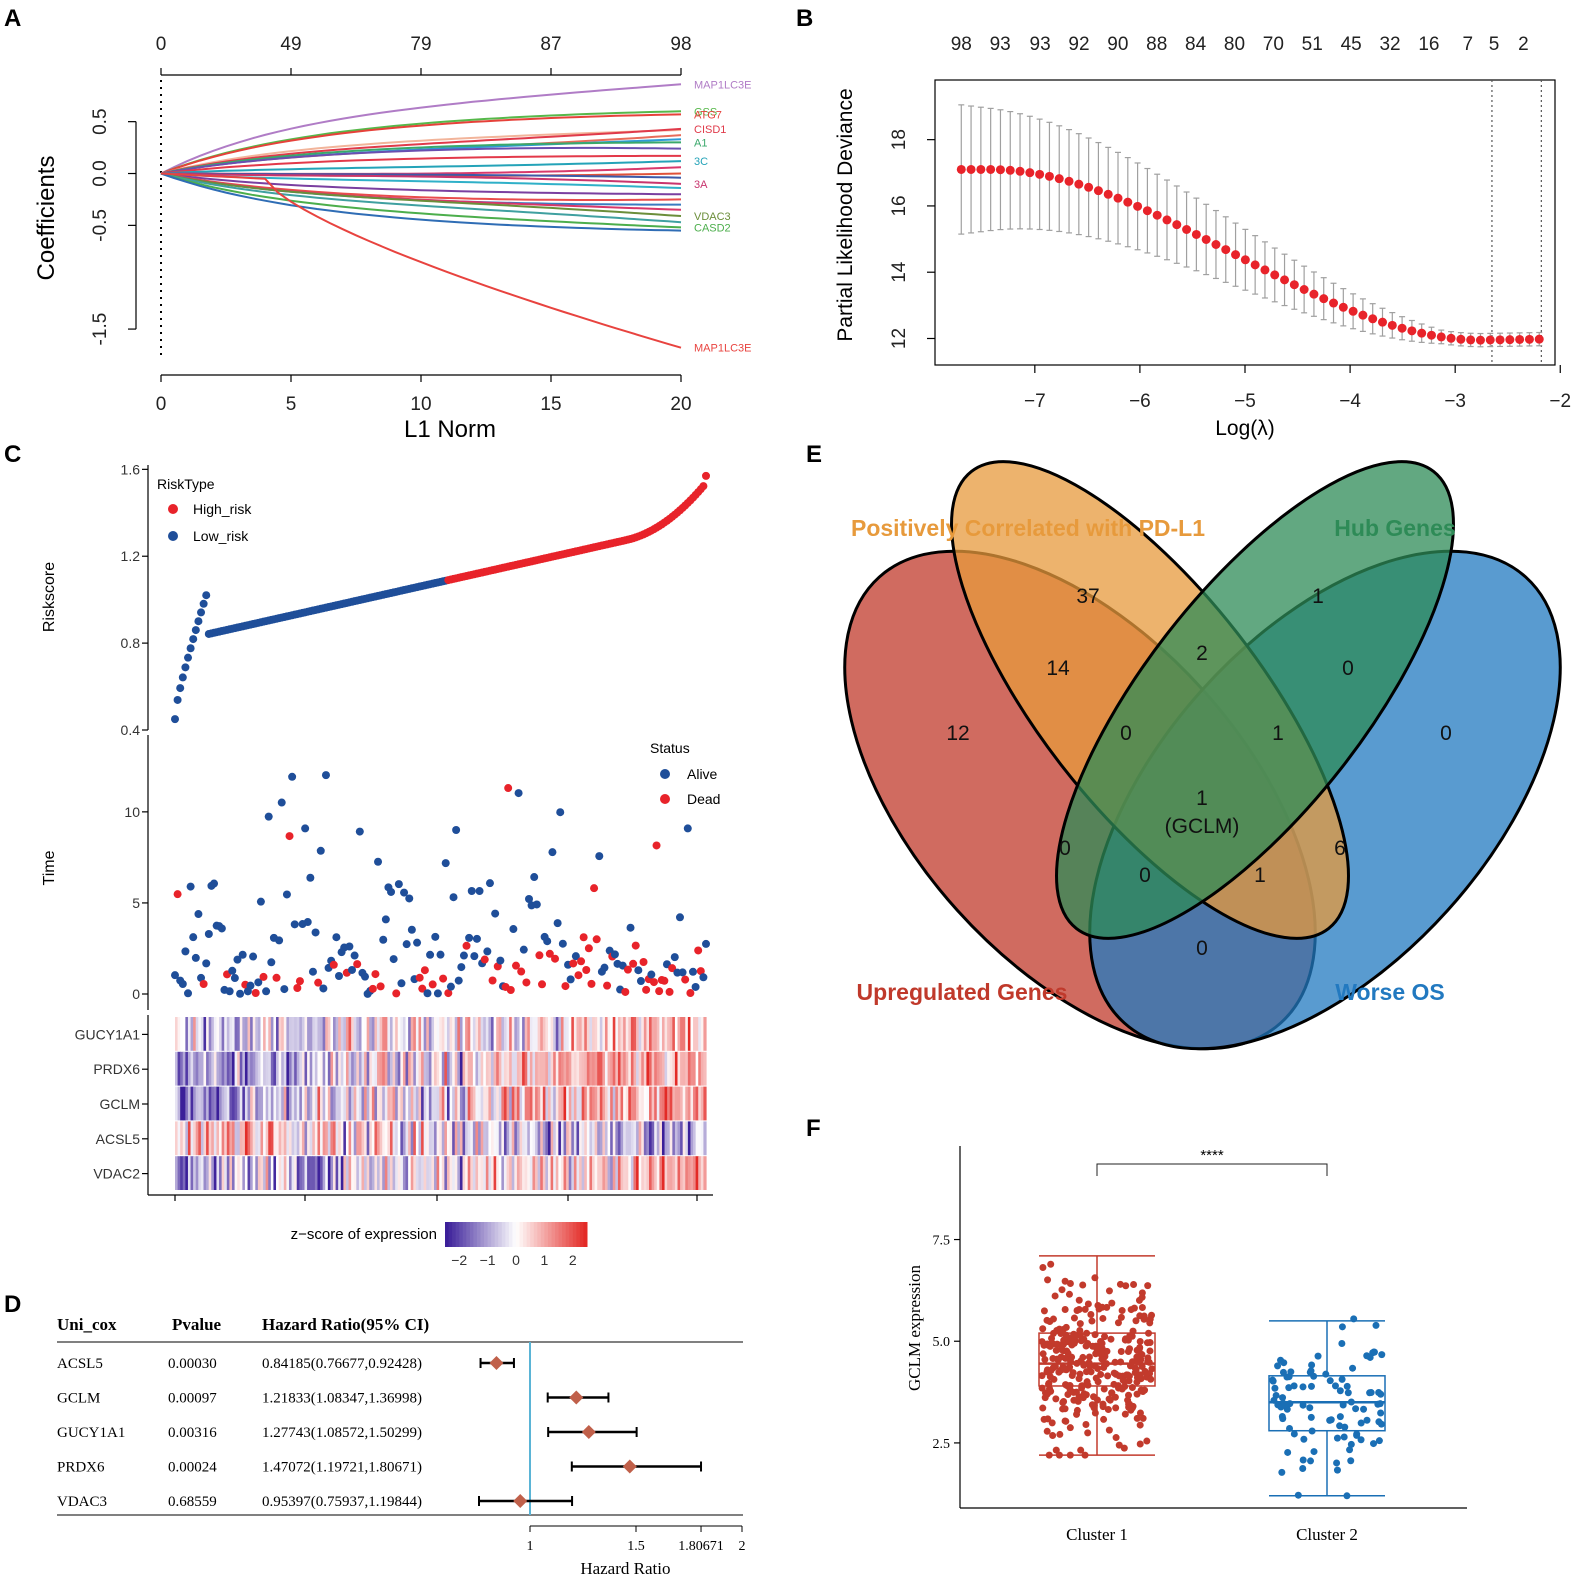  Describe the element at coordinates (161, 404) in the screenshot. I see `x-tick-label: 0` at that location.